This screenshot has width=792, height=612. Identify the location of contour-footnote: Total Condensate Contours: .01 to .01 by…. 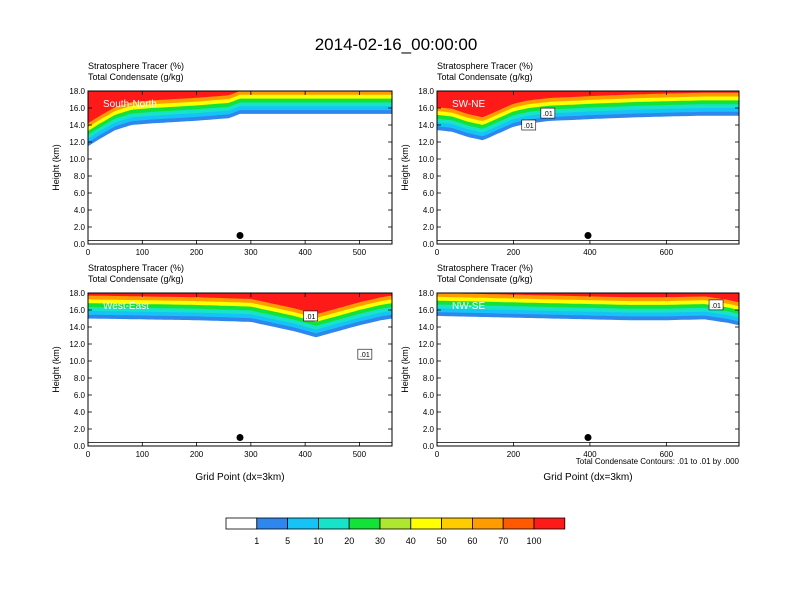
(658, 461).